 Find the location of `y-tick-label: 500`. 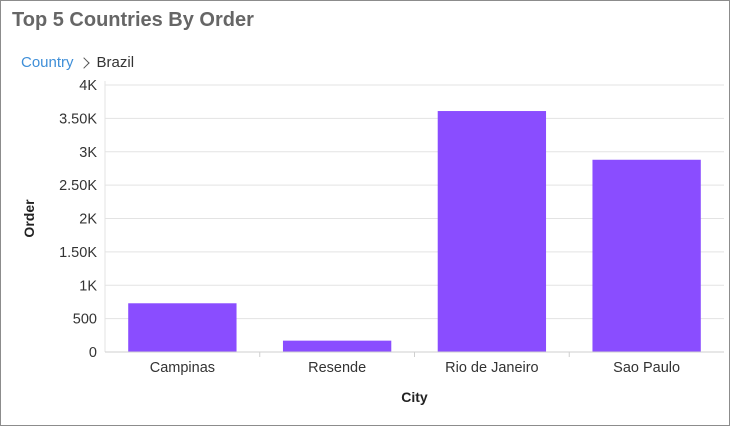

y-tick-label: 500 is located at coordinates (85, 320).